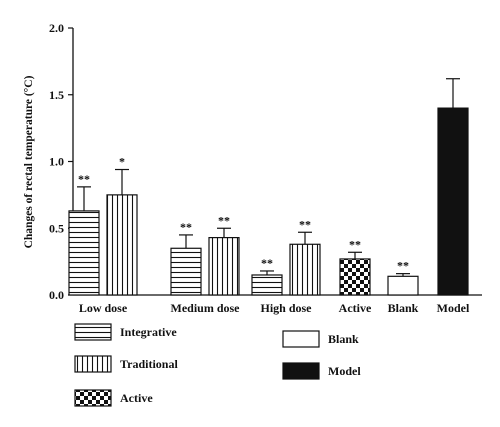 Image resolution: width=500 pixels, height=427 pixels. Describe the element at coordinates (103, 308) in the screenshot. I see `category-label: Low dose` at that location.